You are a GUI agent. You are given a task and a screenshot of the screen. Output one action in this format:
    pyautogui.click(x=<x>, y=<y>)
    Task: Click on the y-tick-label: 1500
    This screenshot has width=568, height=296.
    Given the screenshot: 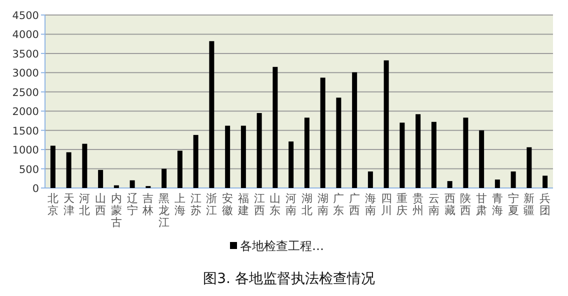 What is the action you would take?
    pyautogui.click(x=25, y=131)
    